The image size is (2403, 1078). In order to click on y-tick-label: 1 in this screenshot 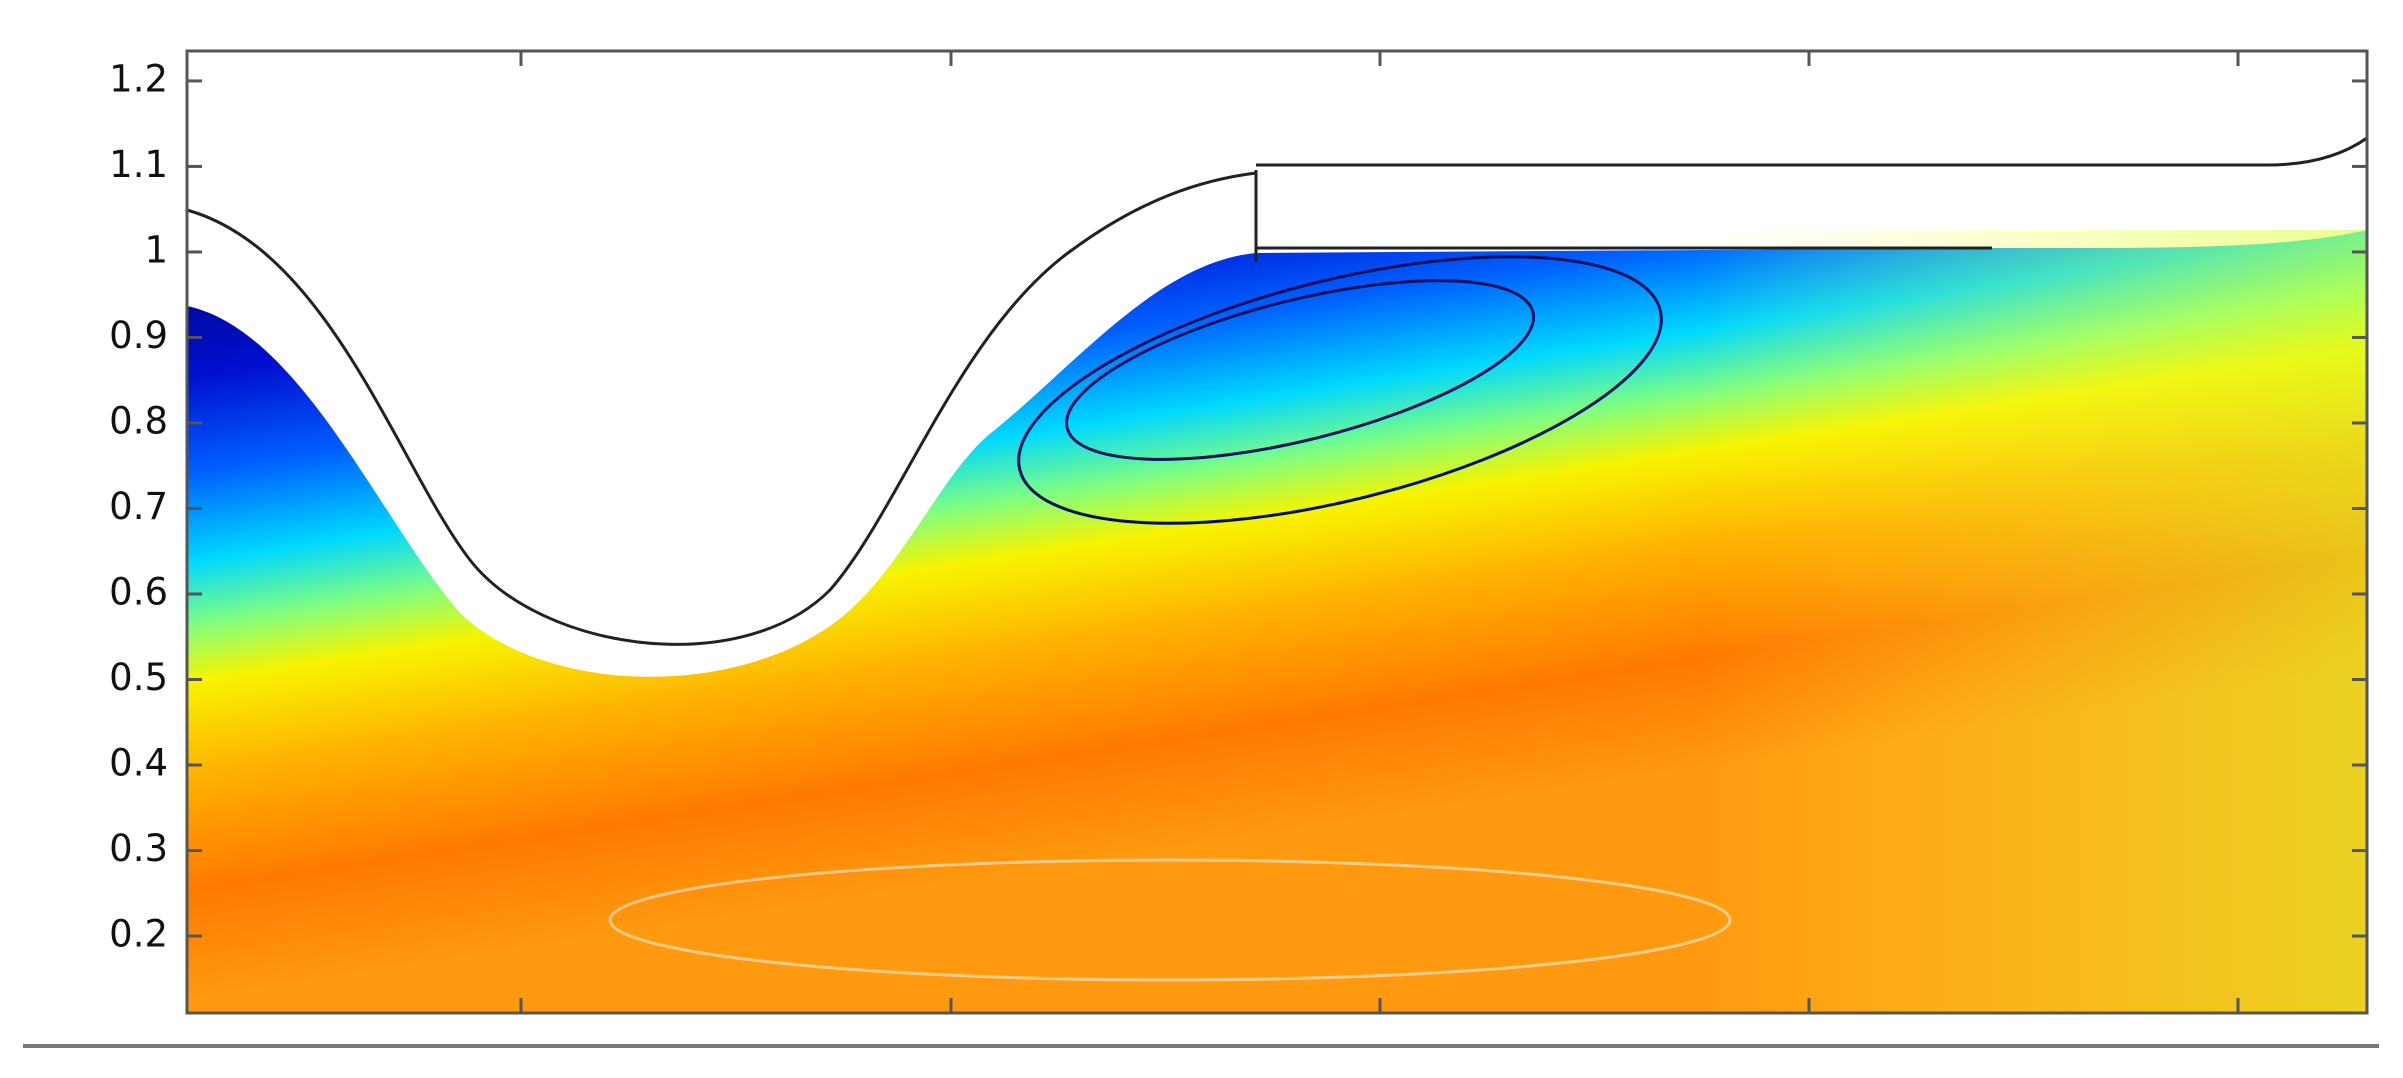, I will do `click(156, 249)`.